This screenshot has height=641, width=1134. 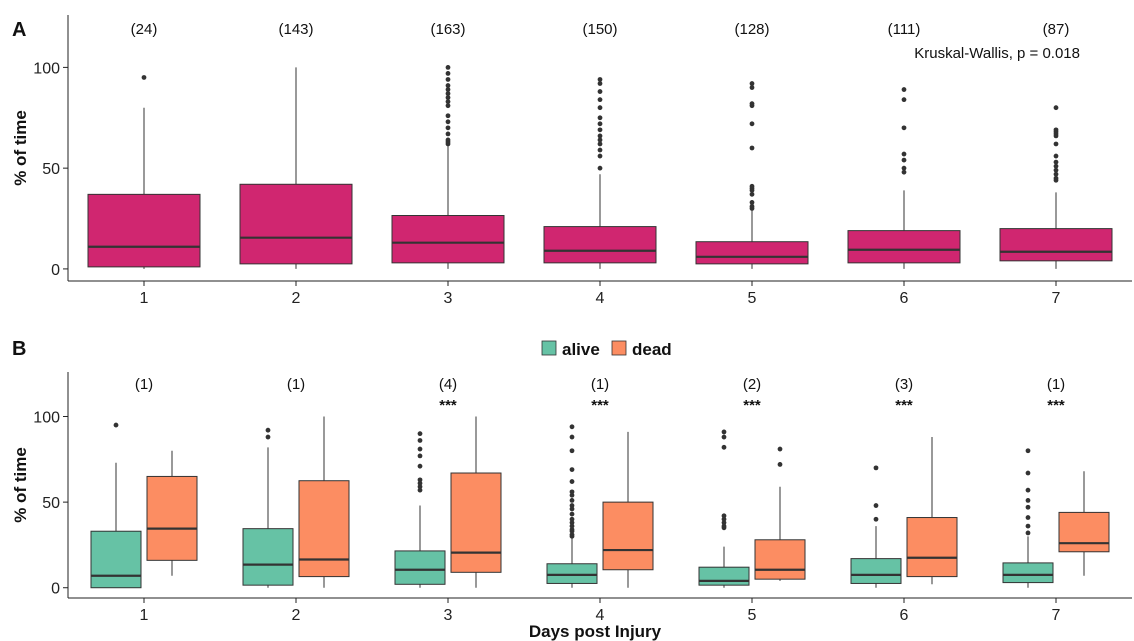 What do you see at coordinates (55, 589) in the screenshot?
I see `panel-b-y-tick-label: 0` at bounding box center [55, 589].